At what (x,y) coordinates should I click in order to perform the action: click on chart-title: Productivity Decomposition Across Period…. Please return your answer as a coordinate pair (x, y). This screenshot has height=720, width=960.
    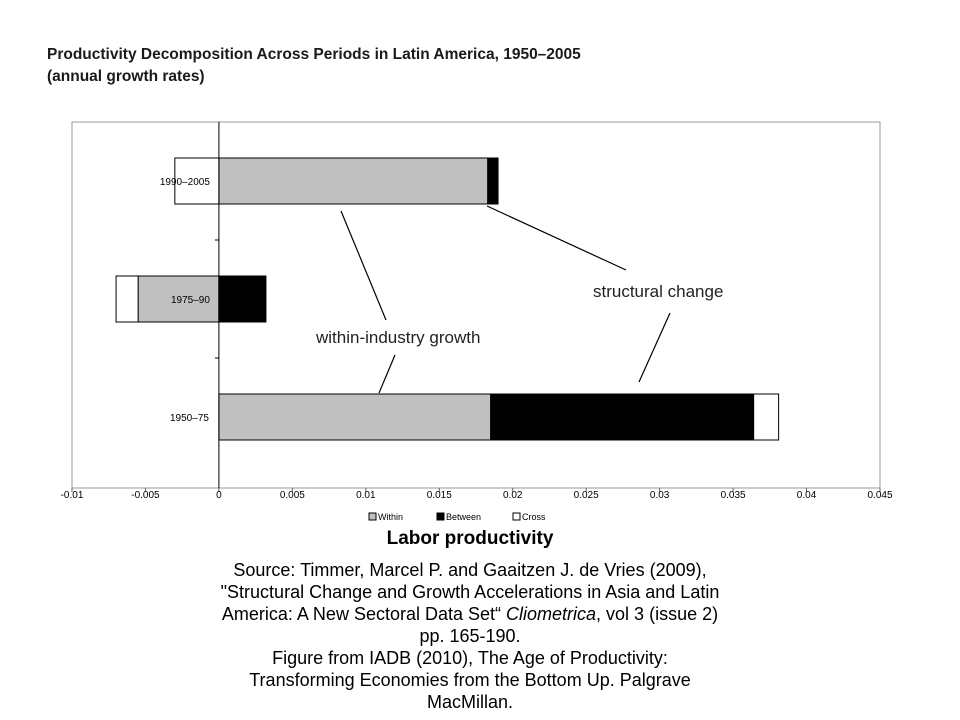
    Looking at the image, I should click on (314, 66).